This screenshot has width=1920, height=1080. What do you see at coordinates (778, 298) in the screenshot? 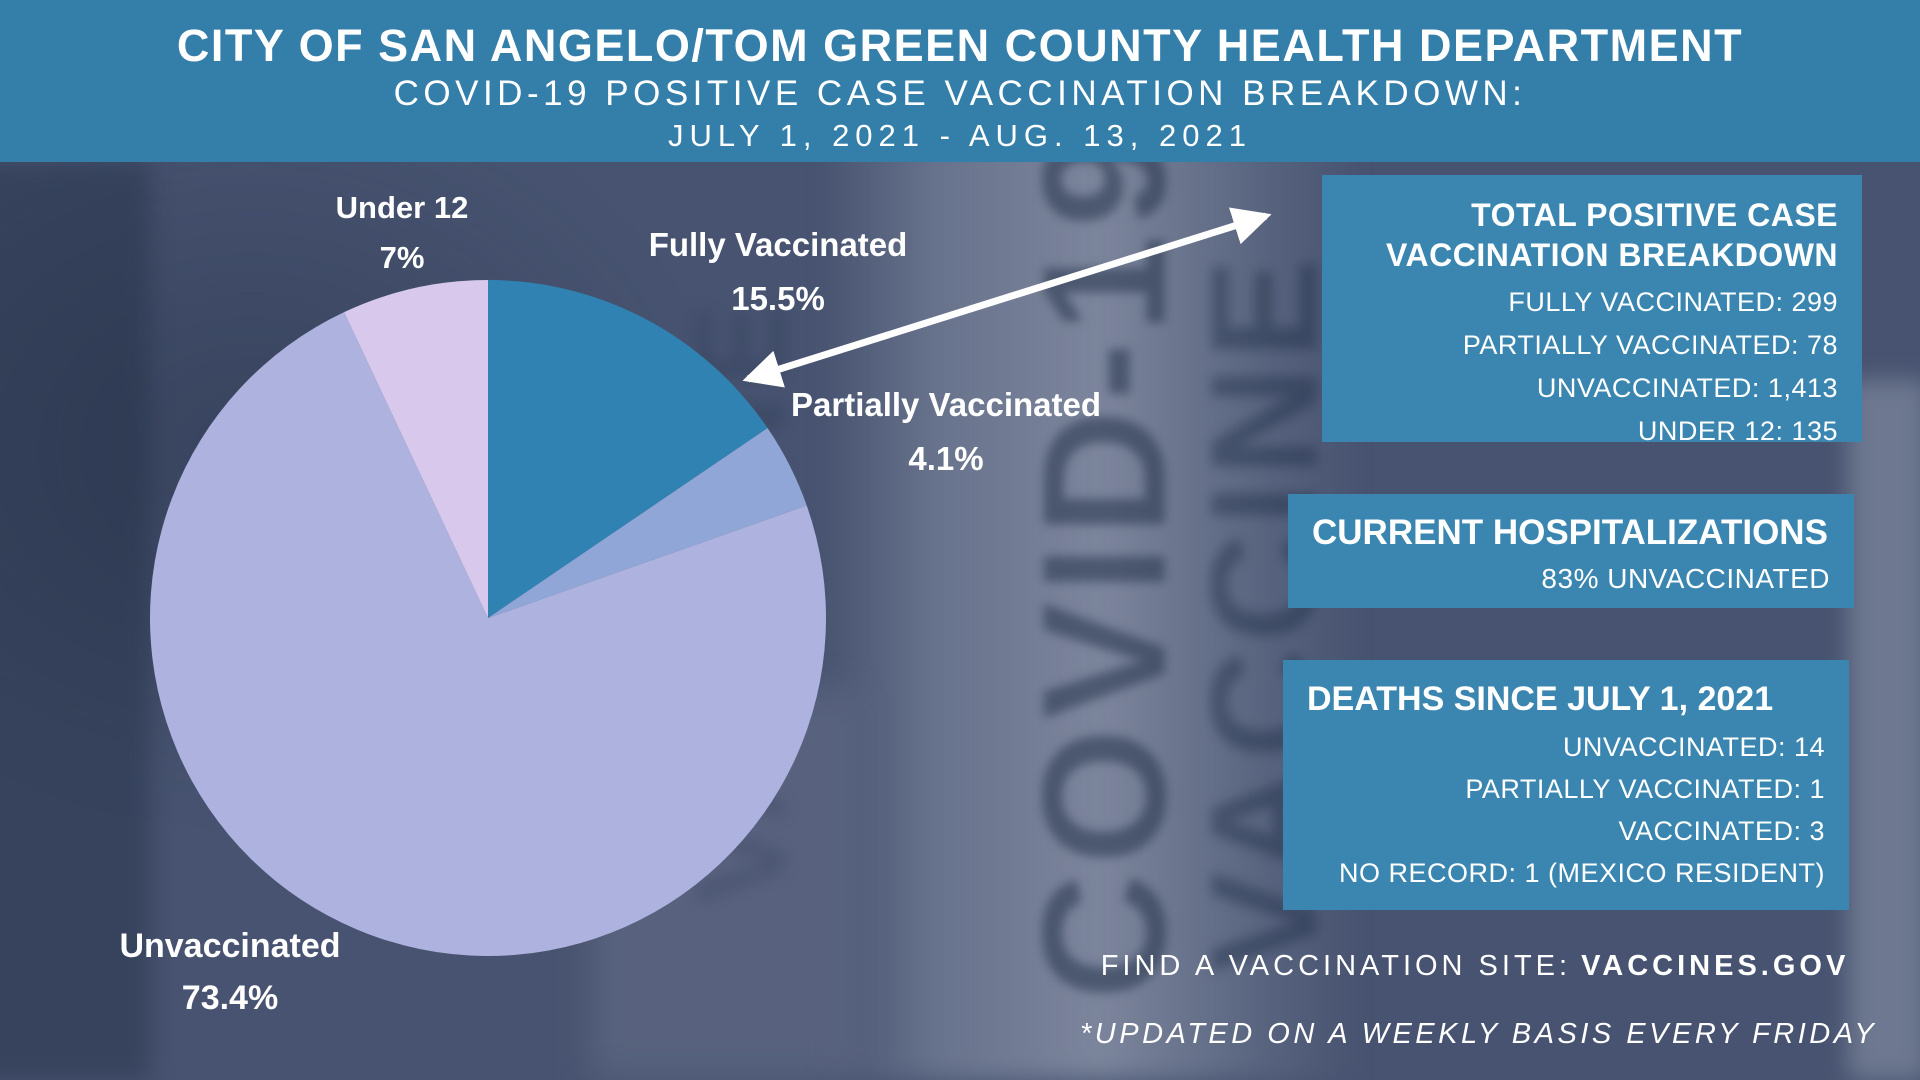
I see `slice-percent: 15.5%` at bounding box center [778, 298].